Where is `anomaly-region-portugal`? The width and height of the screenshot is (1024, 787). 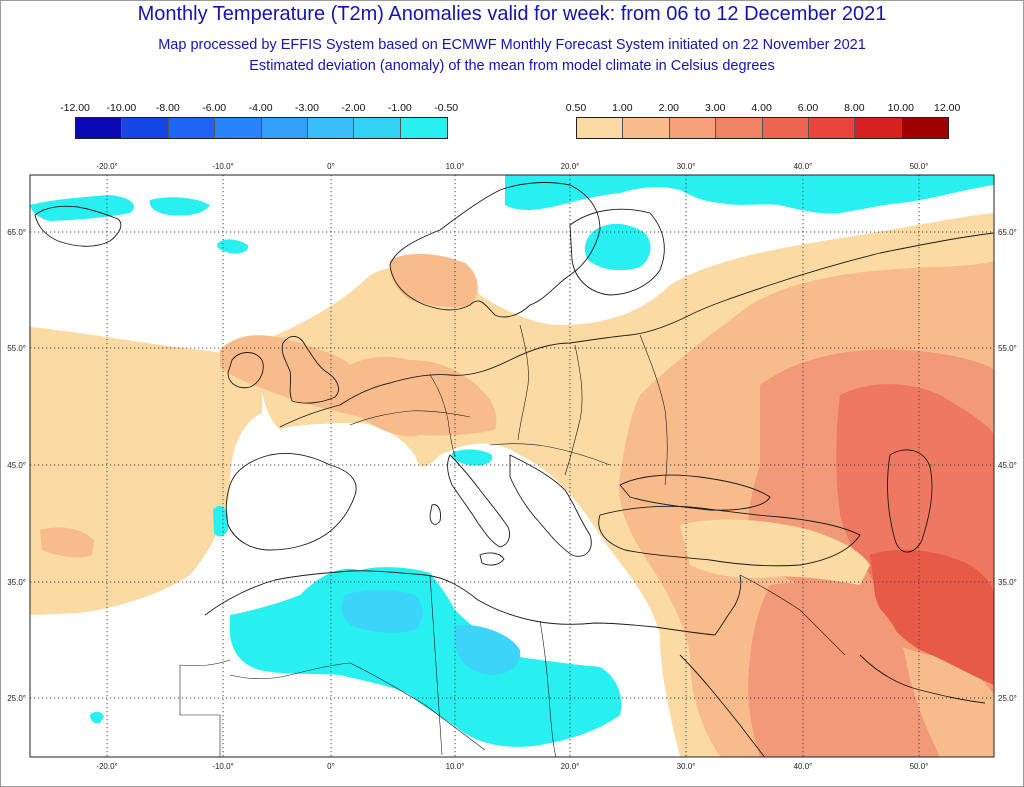 anomaly-region-portugal is located at coordinates (220, 521).